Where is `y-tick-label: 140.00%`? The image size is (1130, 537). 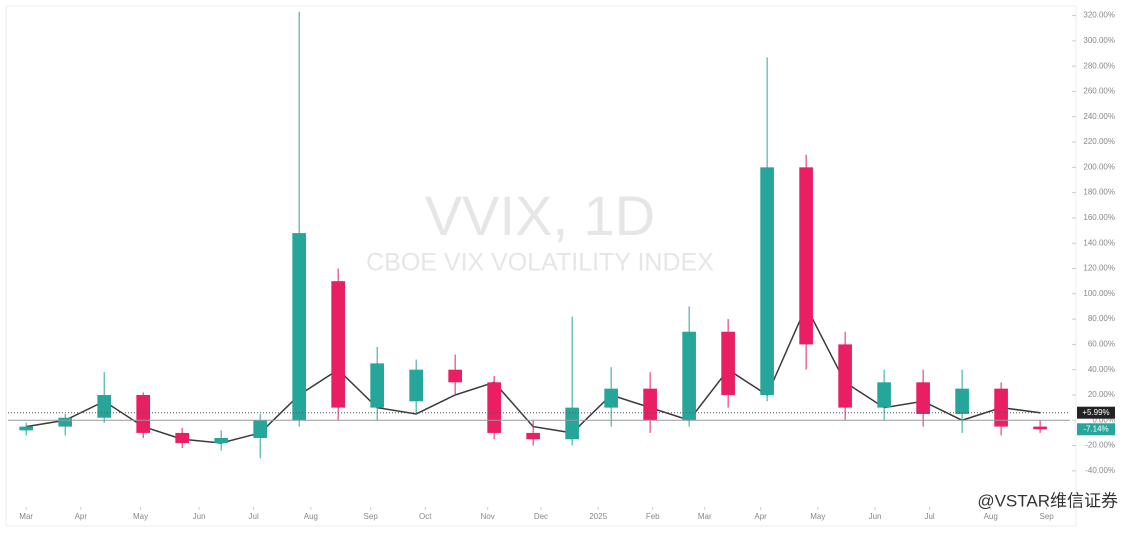
y-tick-label: 140.00% is located at coordinates (1099, 242).